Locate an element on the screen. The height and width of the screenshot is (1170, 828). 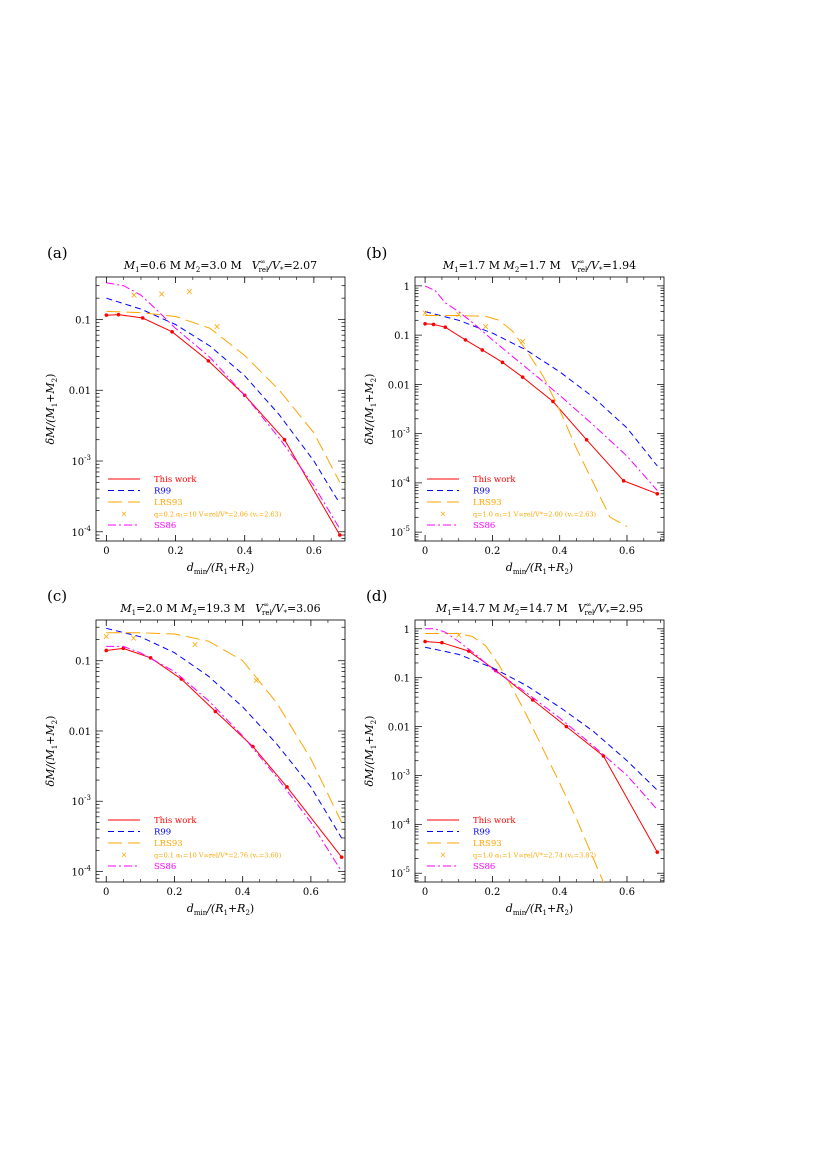
legend-entry: q=0.2 α₁=10 V∞rel/V*=2.06 (vₑ=2.63) is located at coordinates (218, 515).